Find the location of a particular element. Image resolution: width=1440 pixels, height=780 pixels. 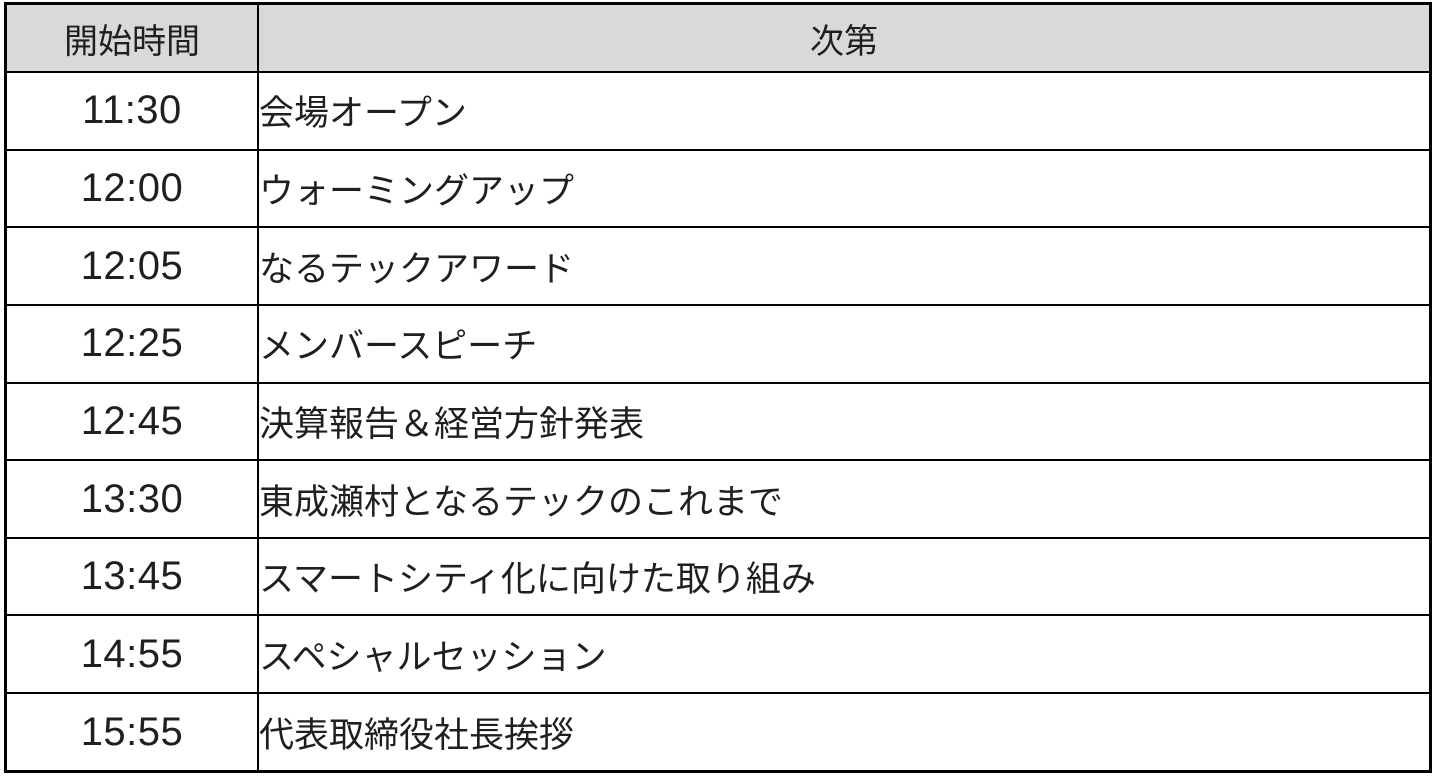

table-row: 13:45 スマートシティ化に向けた取り組み is located at coordinates (718, 576).